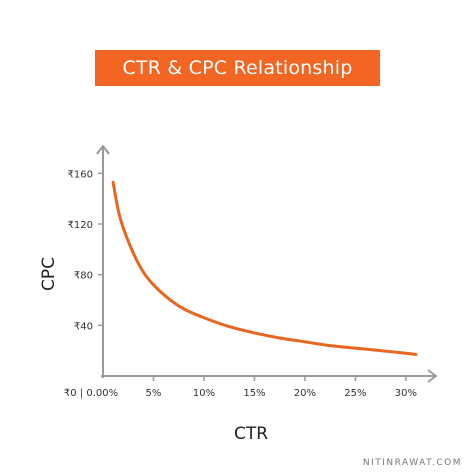  Describe the element at coordinates (154, 393) in the screenshot. I see `x-tick-label: 5%` at that location.